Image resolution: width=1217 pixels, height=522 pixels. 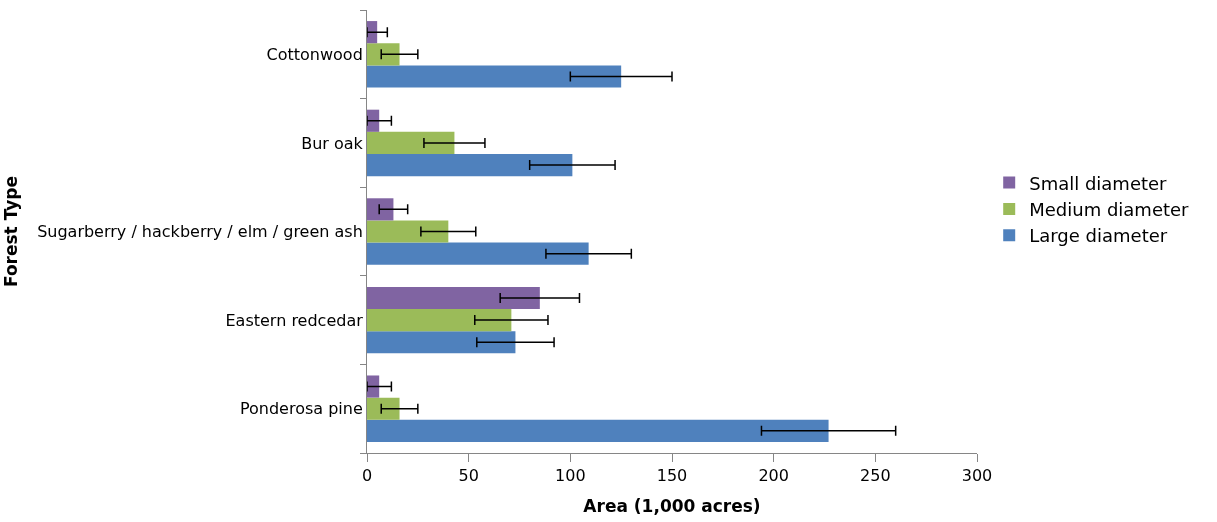 I want to click on x-tick-label: 200, so click(x=773, y=476).